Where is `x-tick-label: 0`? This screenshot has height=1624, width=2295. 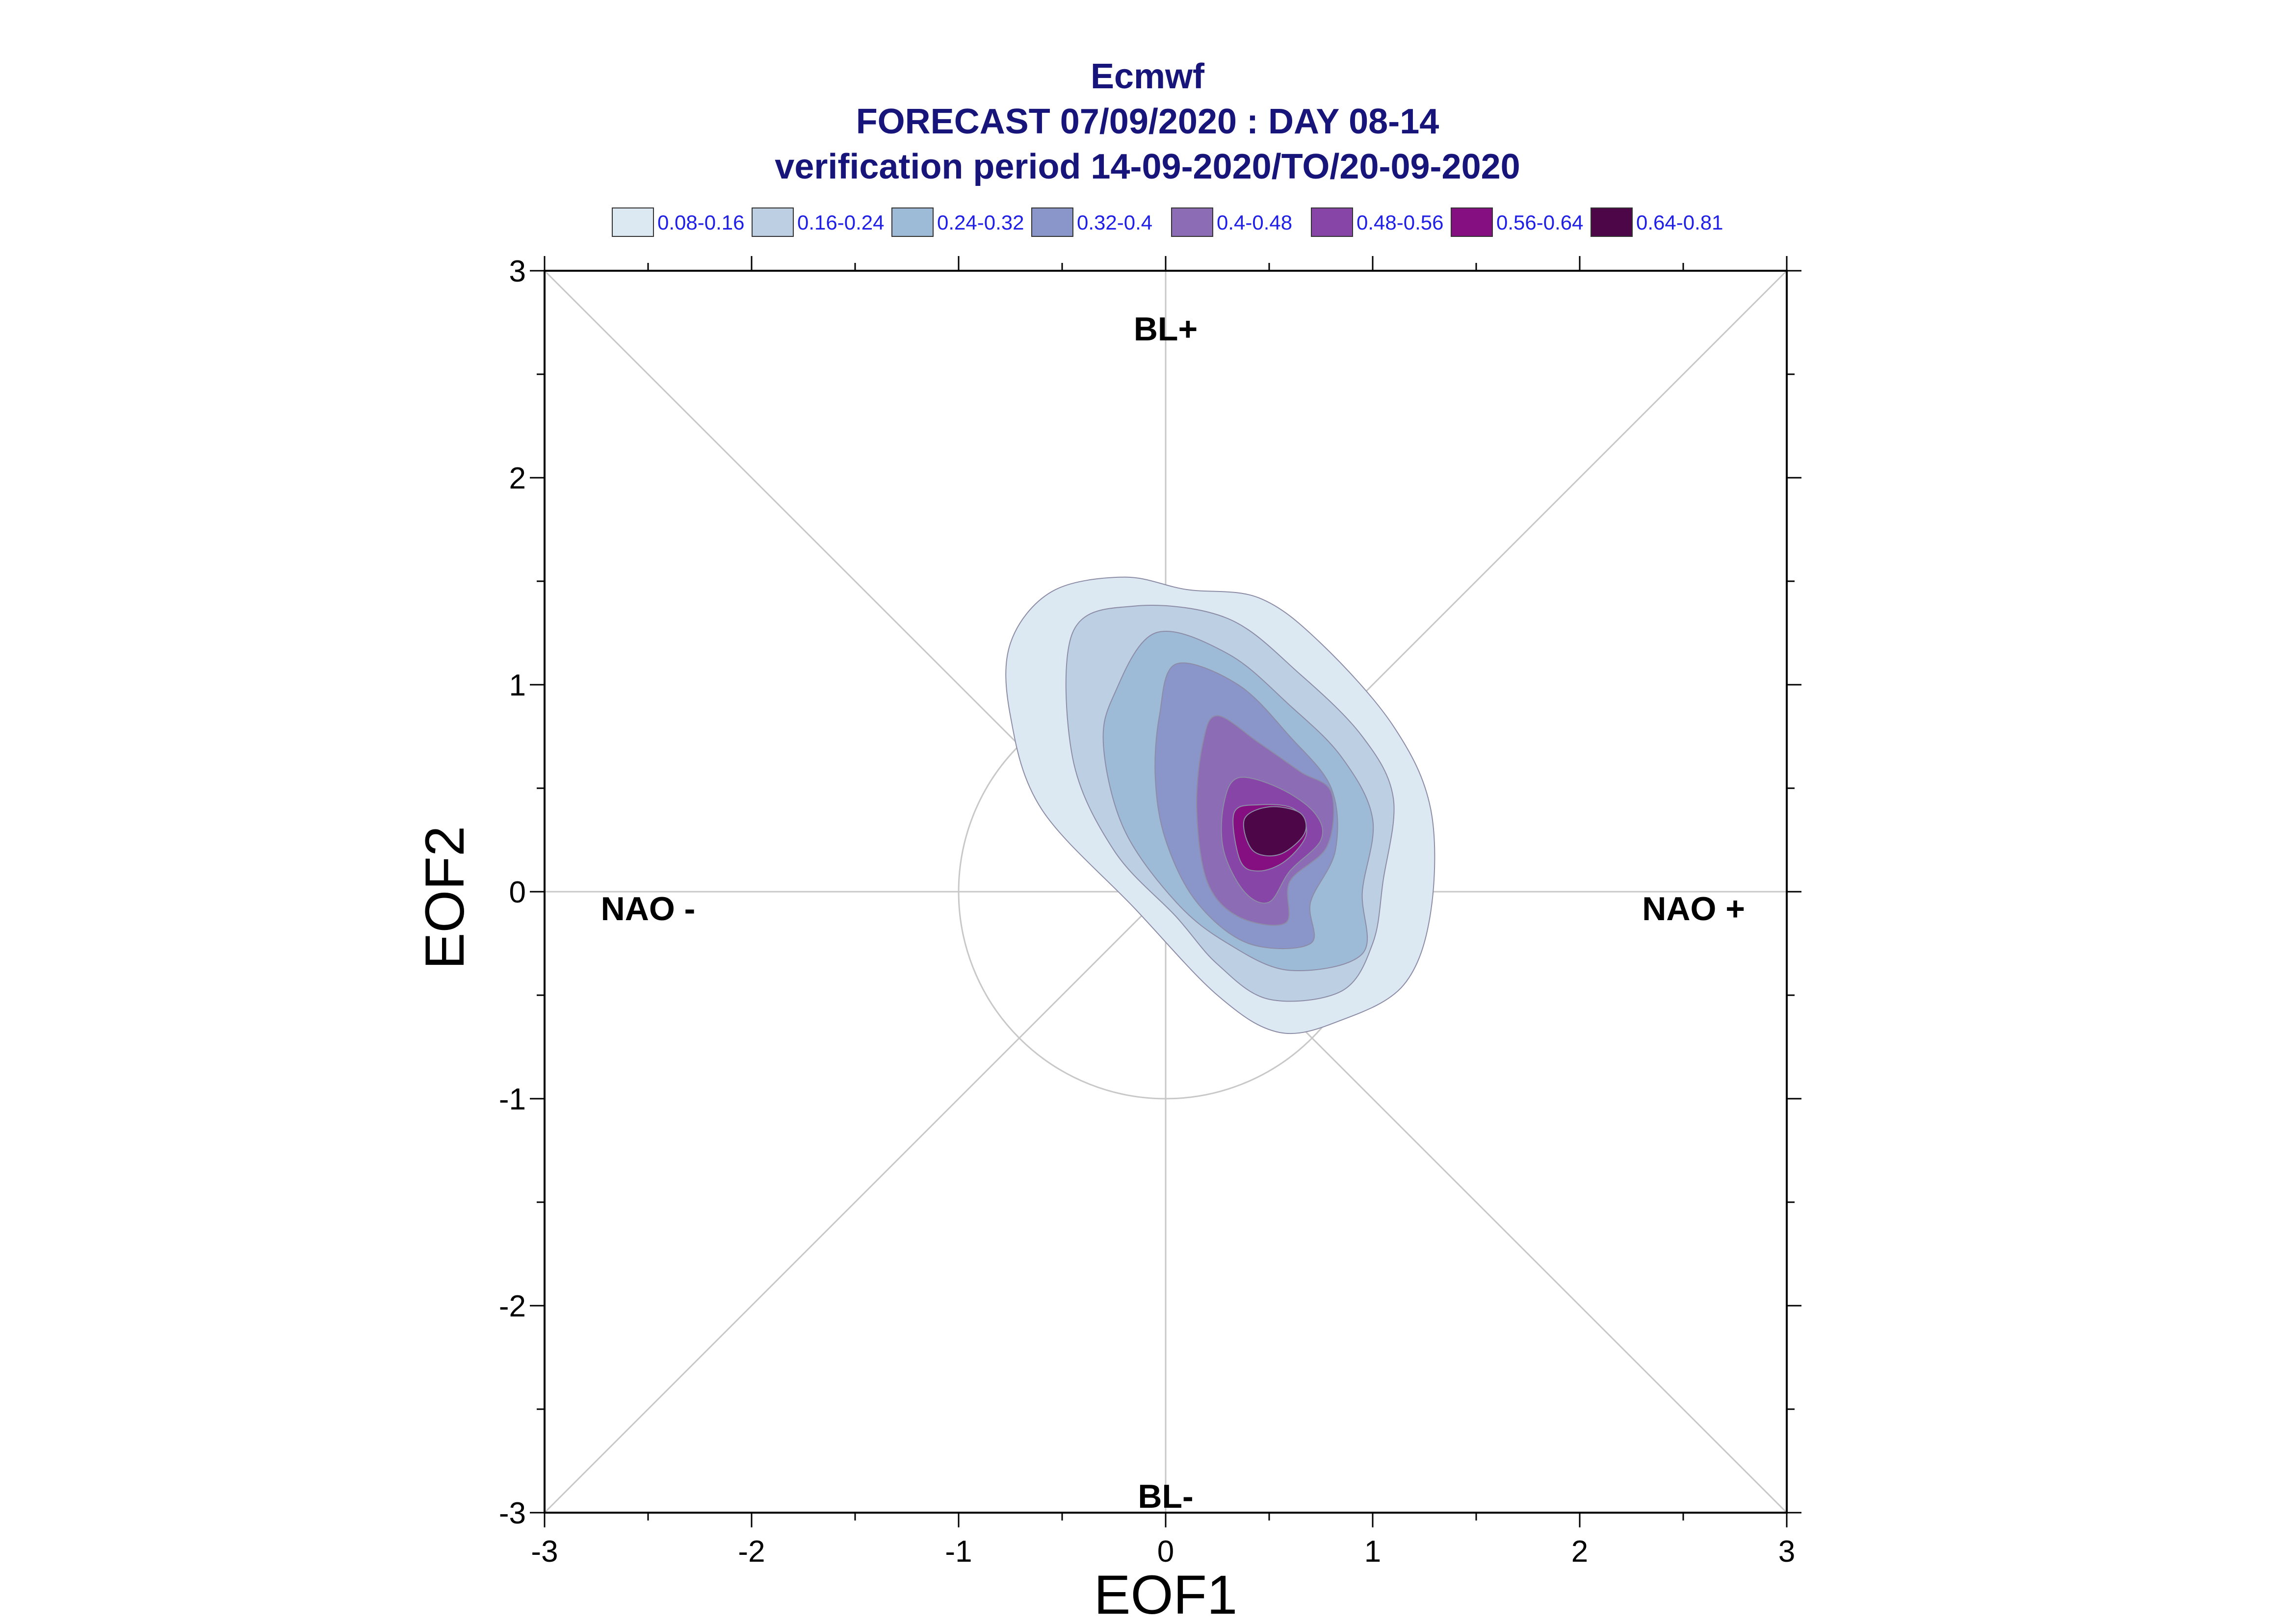 x-tick-label: 0 is located at coordinates (1166, 1552).